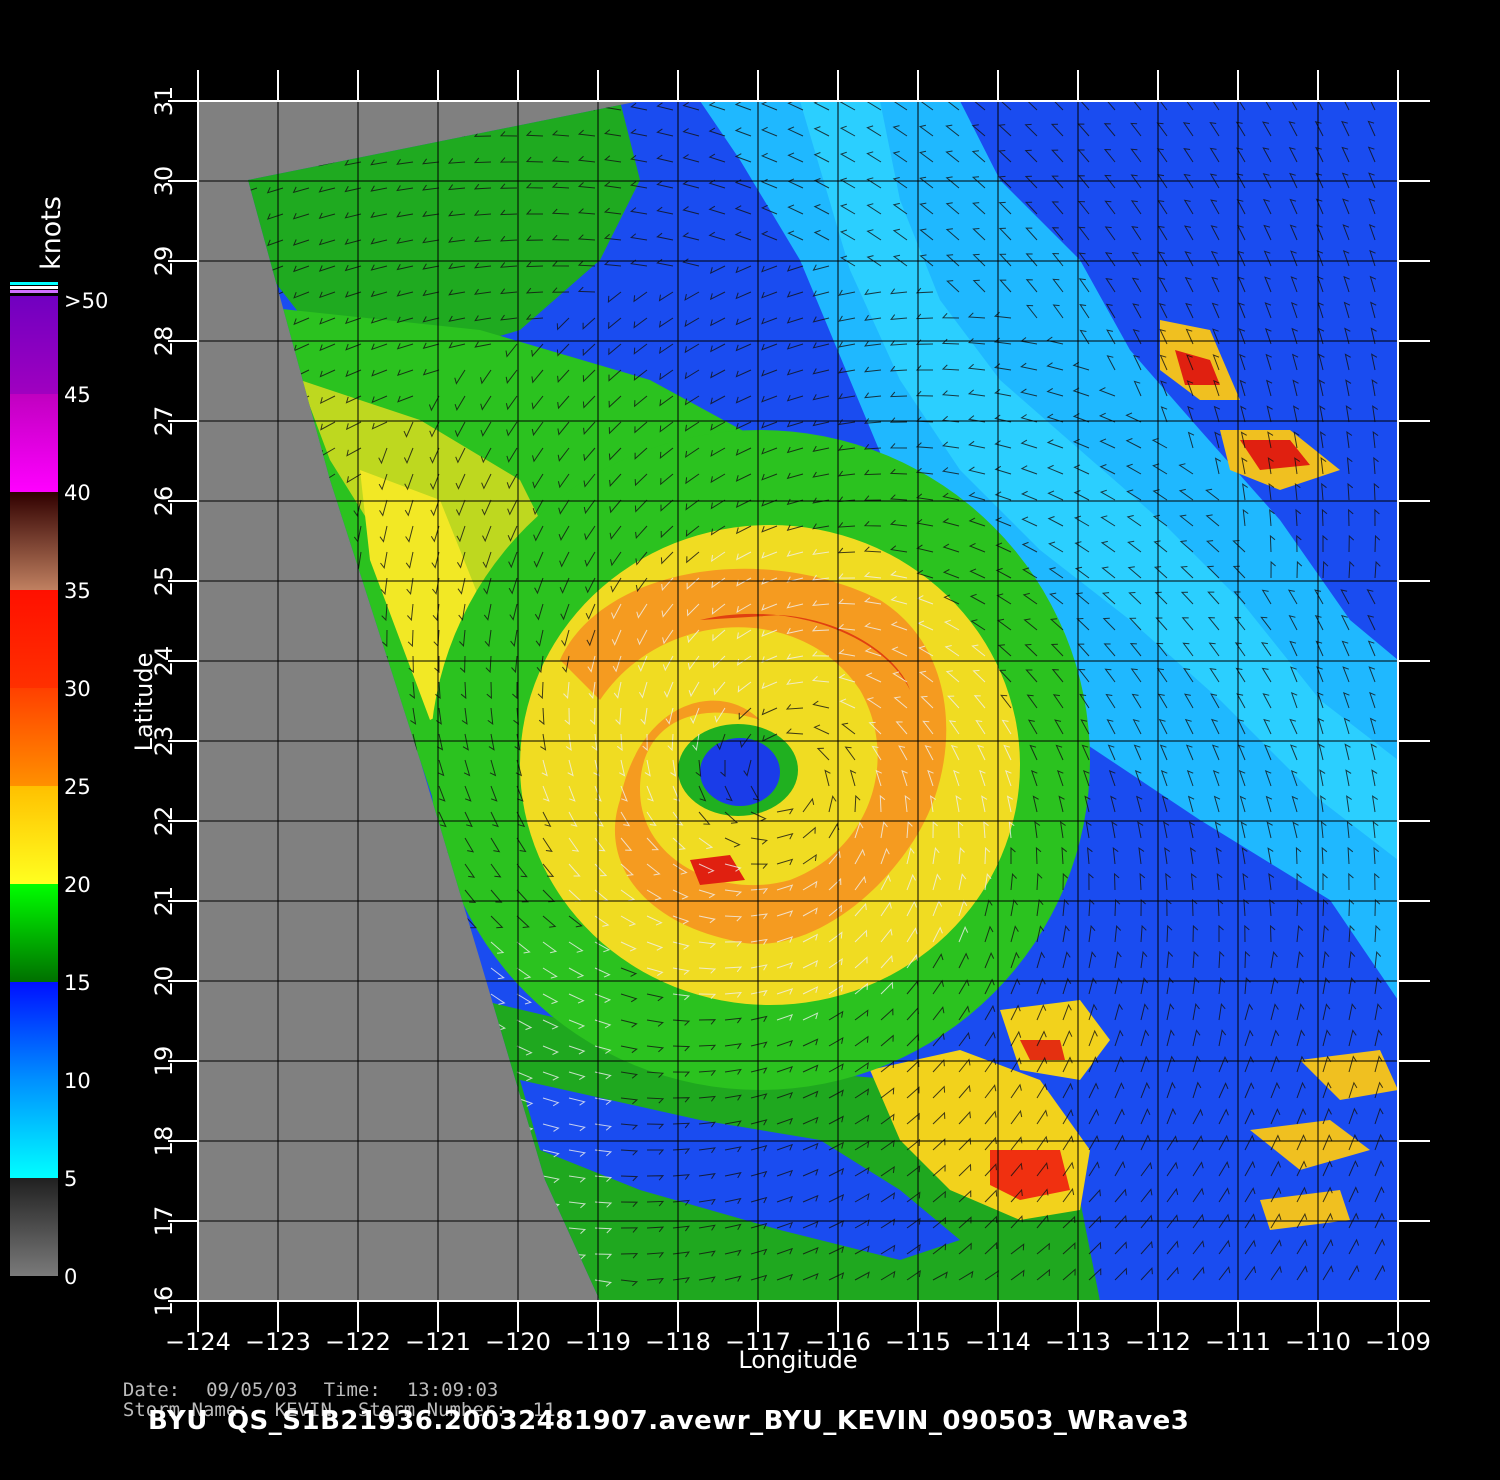 The image size is (1500, 1480). What do you see at coordinates (51, 233) in the screenshot?
I see `colorbar-unit-label: knots` at bounding box center [51, 233].